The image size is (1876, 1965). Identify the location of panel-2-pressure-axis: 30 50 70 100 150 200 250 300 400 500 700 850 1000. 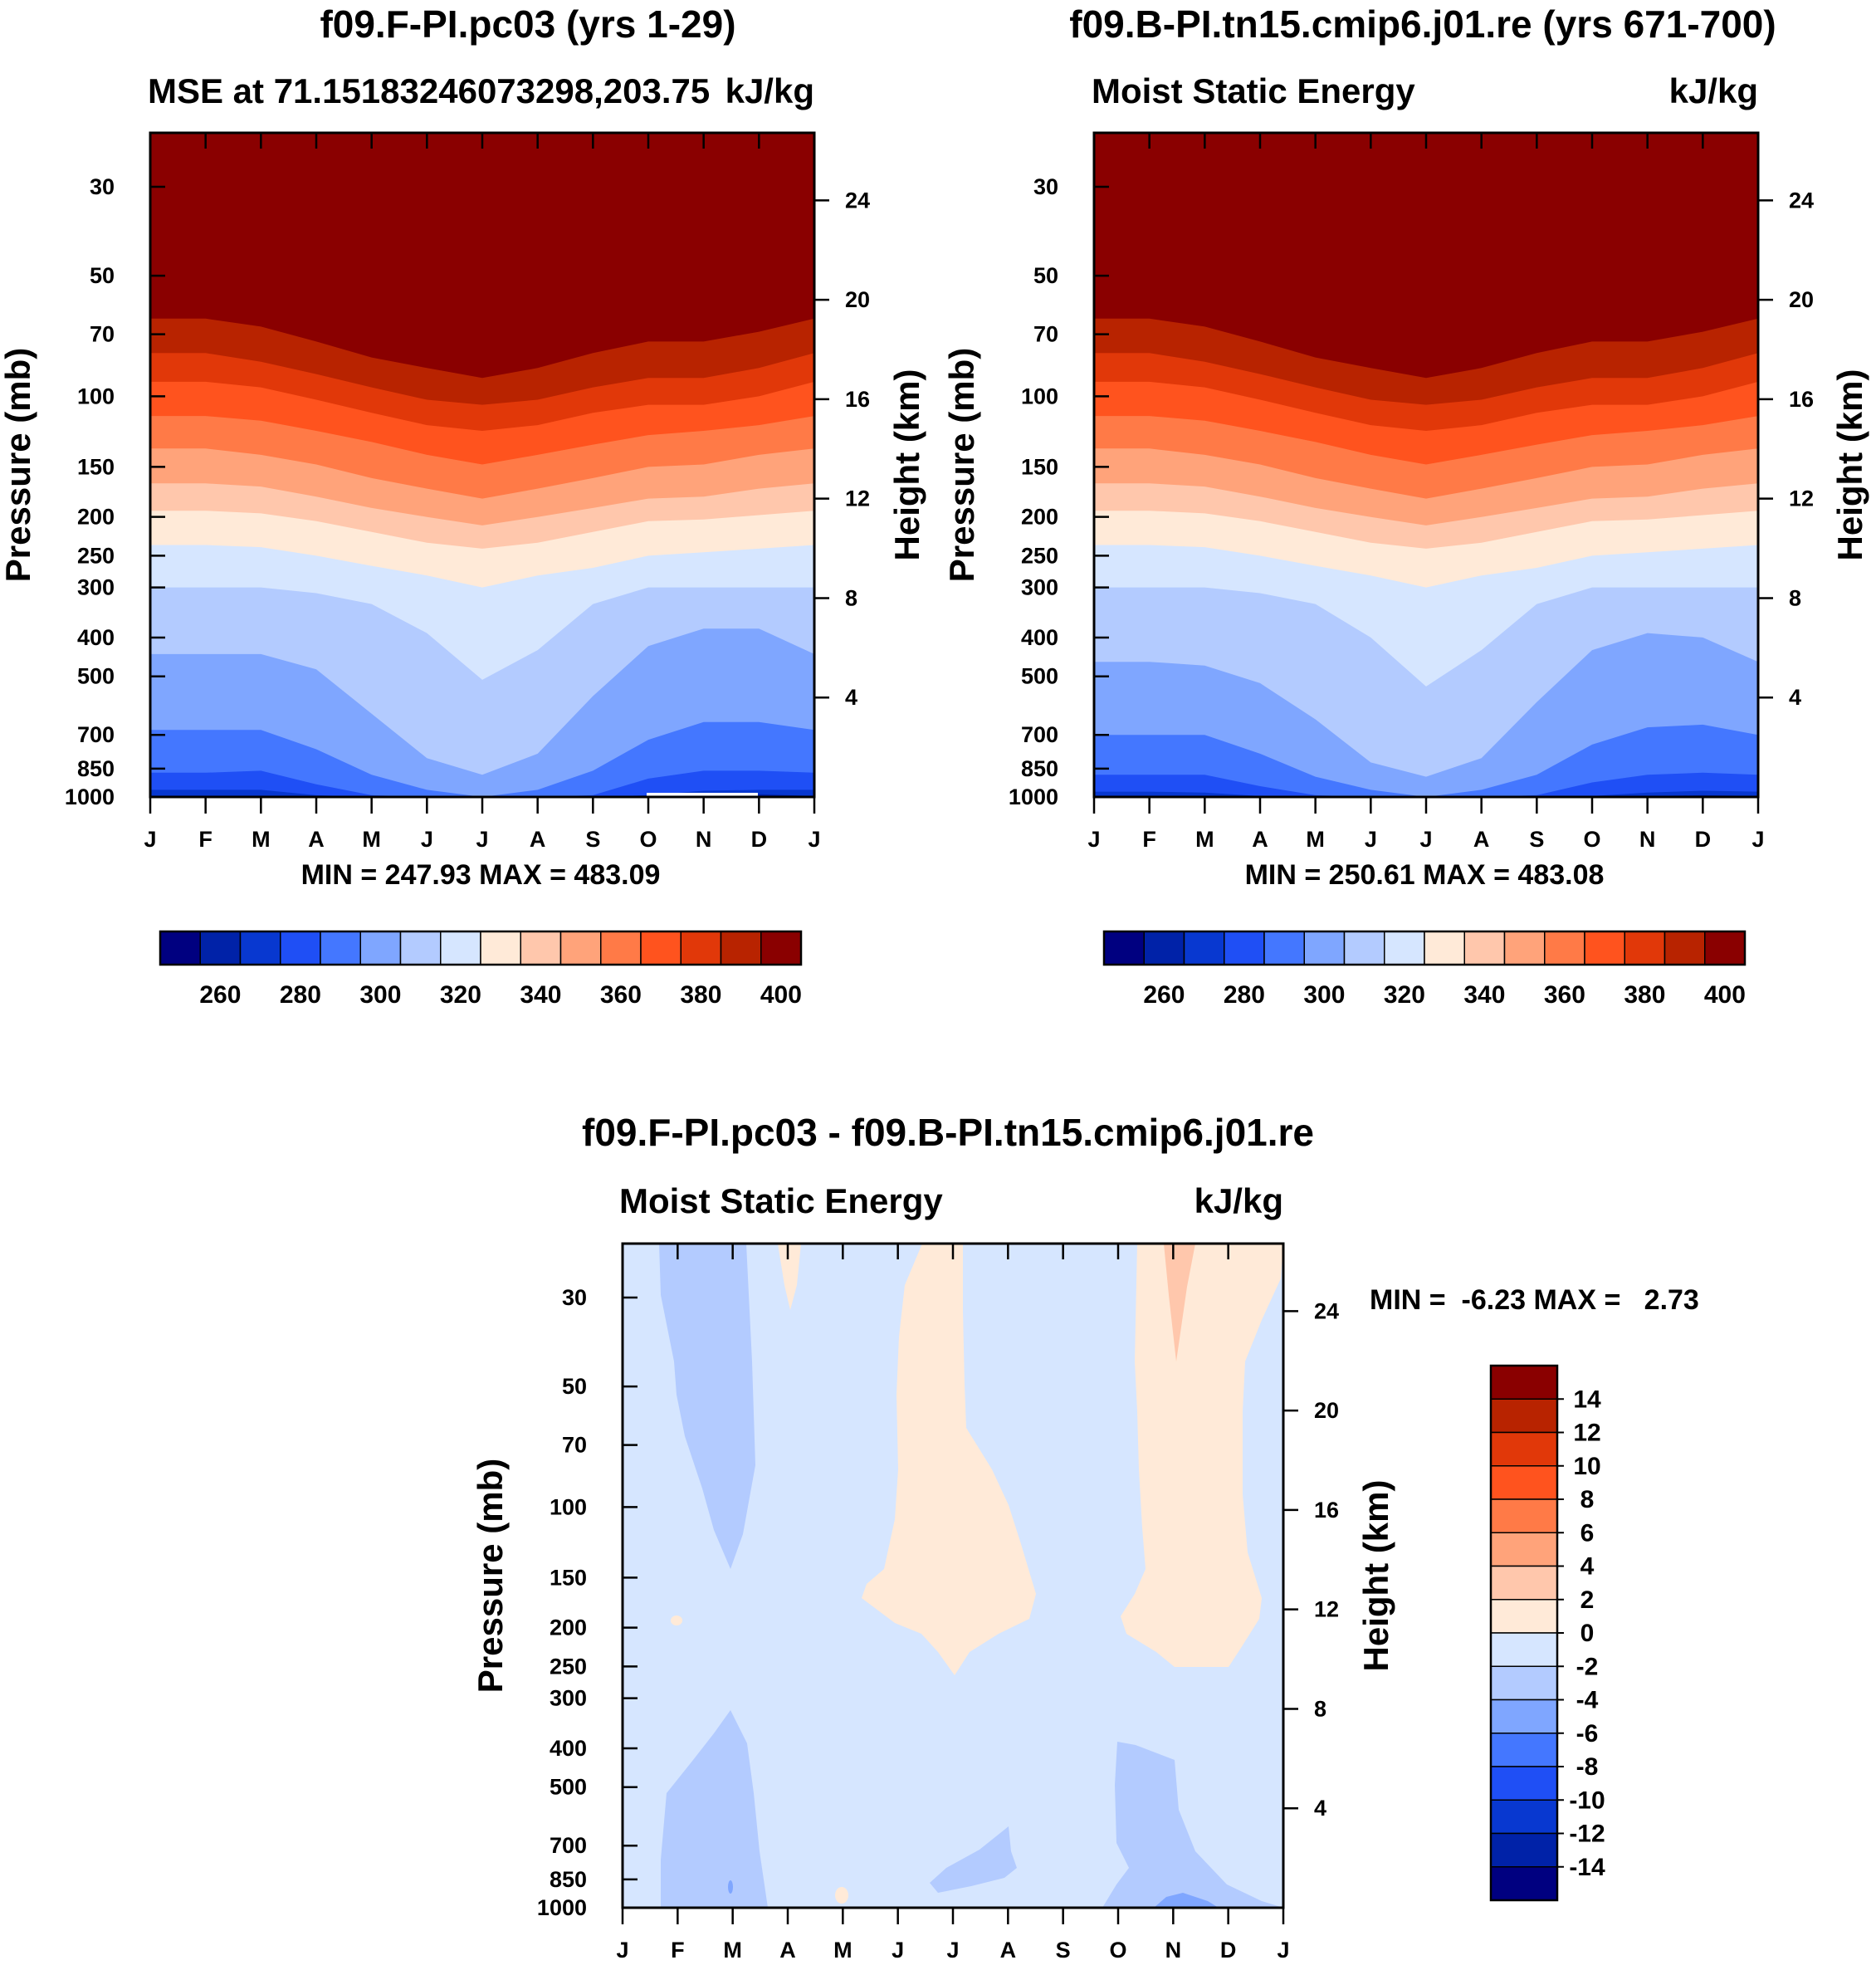
(1059, 491).